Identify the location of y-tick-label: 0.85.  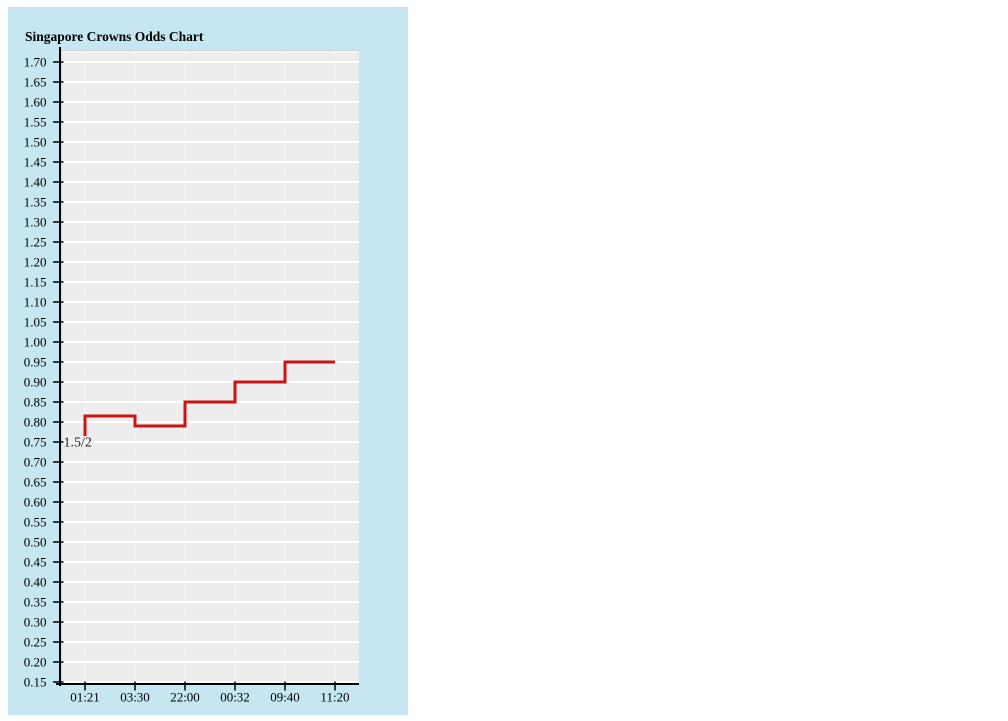
(35, 402).